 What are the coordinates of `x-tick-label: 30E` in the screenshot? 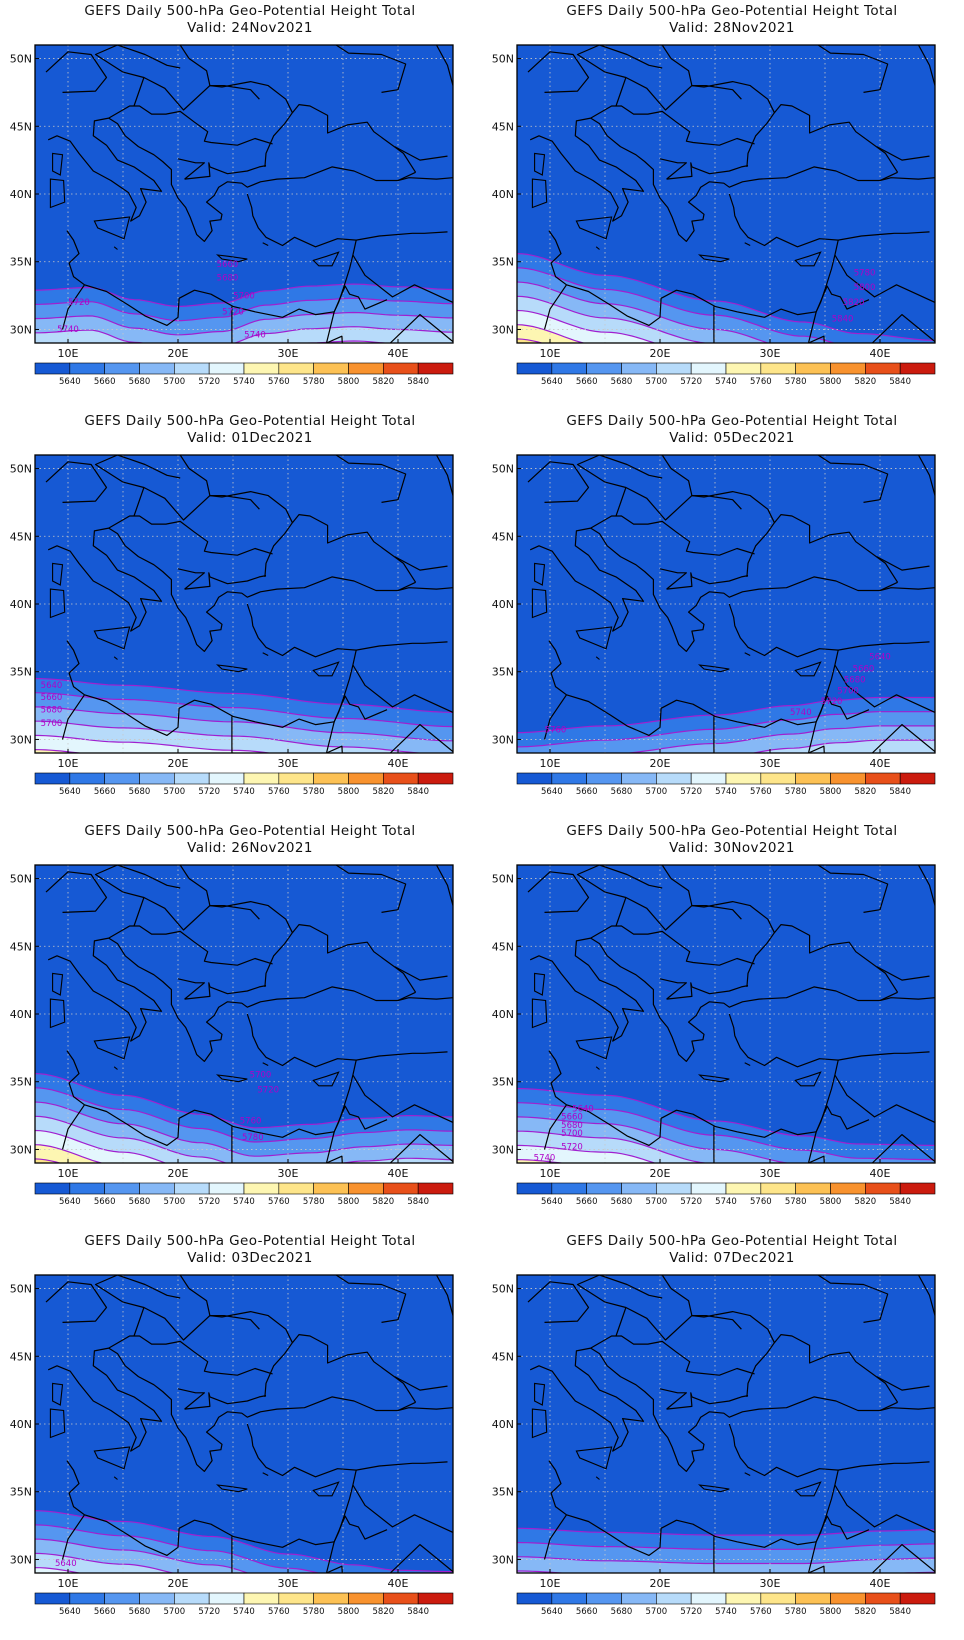 It's located at (770, 1583).